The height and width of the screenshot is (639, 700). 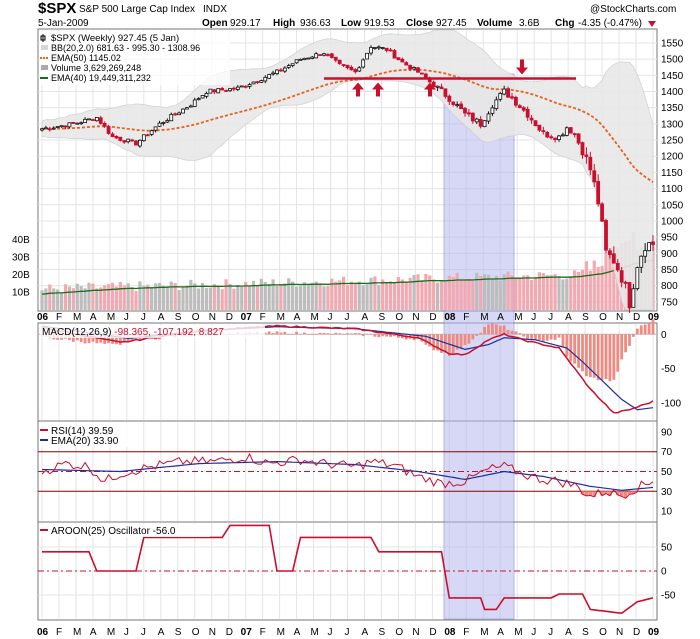 I want to click on x-axis-label: S, so click(x=585, y=317).